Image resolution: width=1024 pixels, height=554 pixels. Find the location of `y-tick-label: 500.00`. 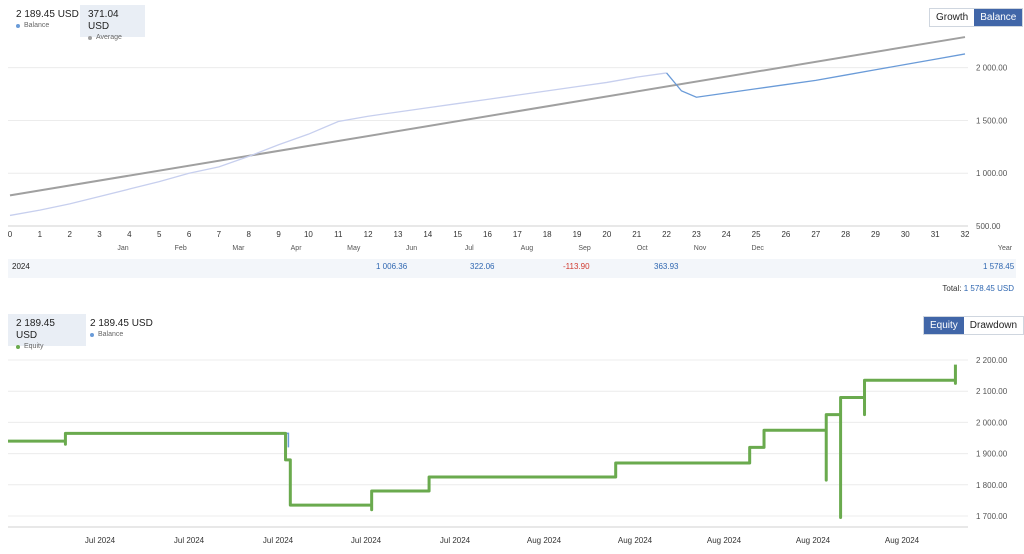

y-tick-label: 500.00 is located at coordinates (988, 226).